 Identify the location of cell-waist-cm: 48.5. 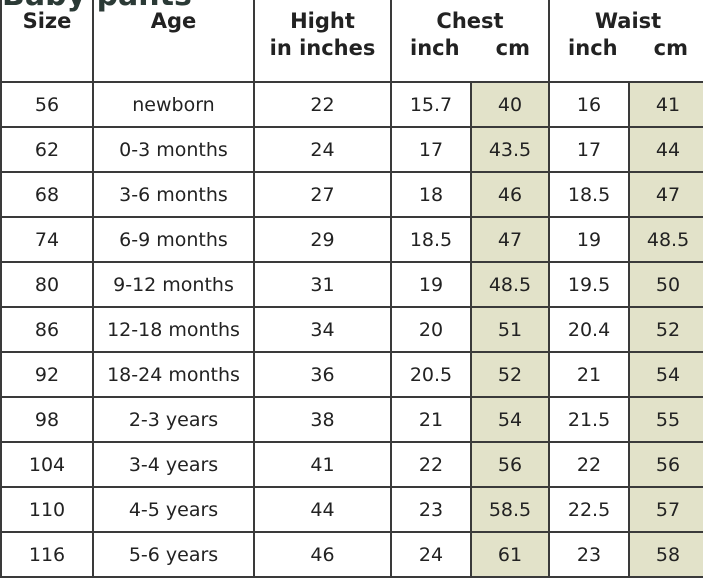
(665, 239).